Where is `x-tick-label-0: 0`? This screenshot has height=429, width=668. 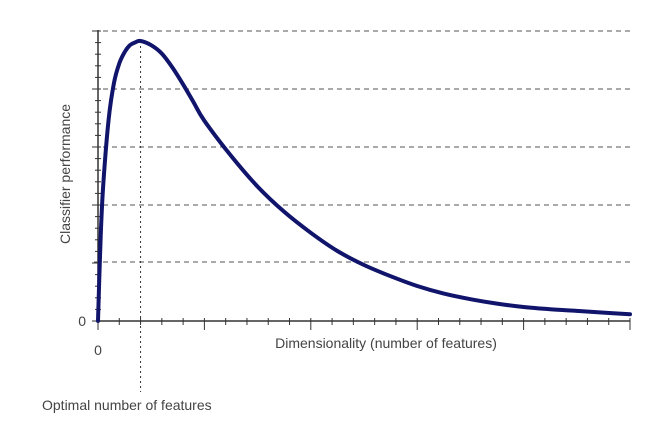 x-tick-label-0: 0 is located at coordinates (98, 350).